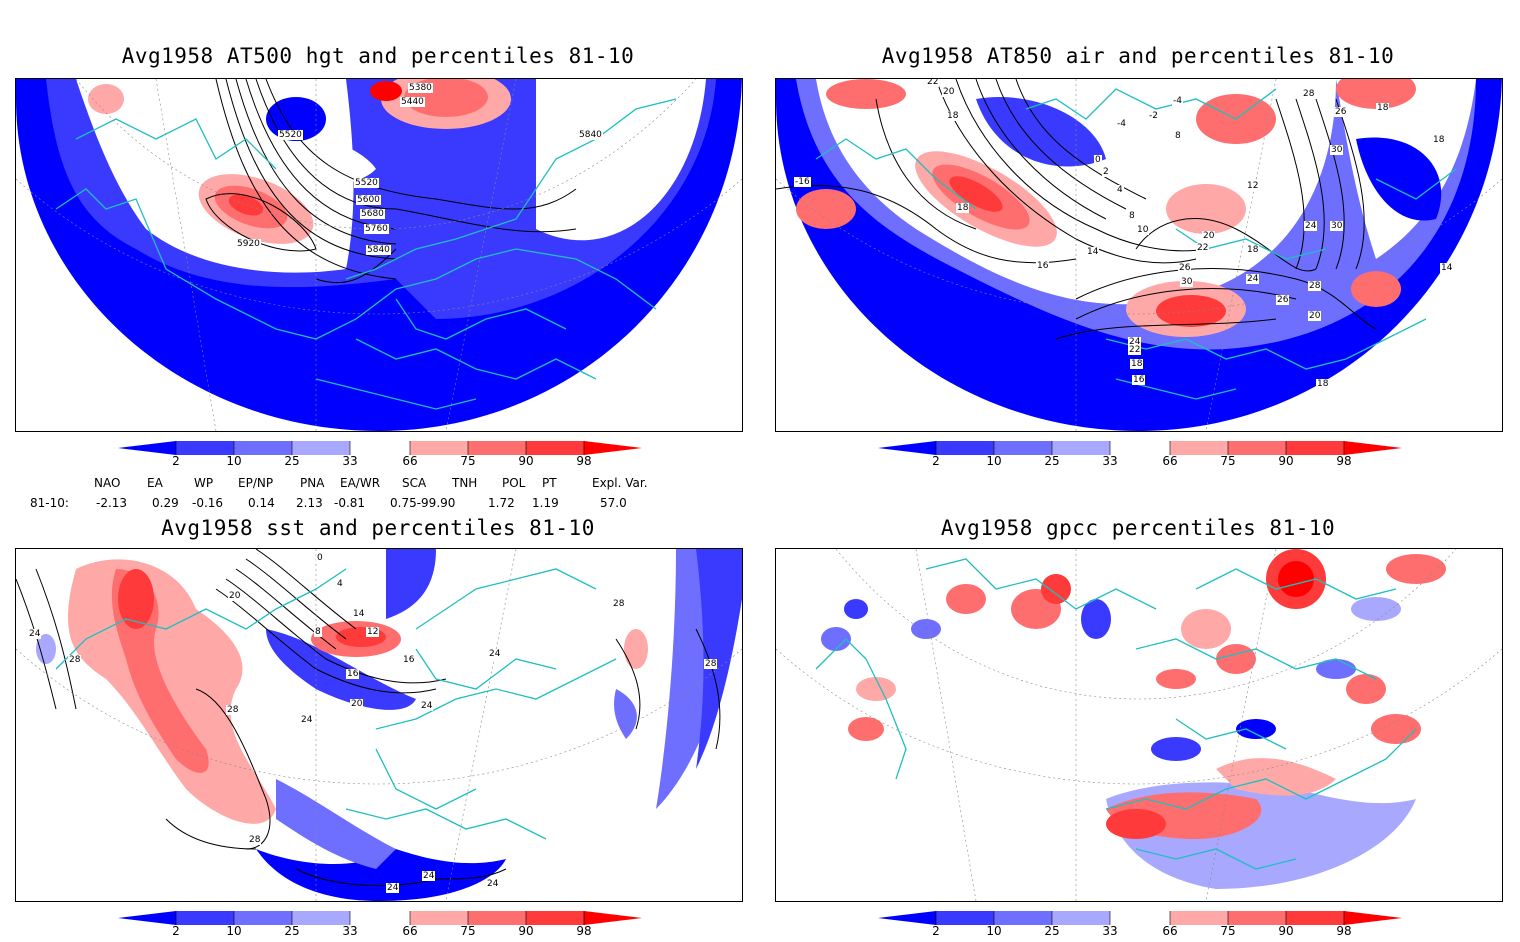 This screenshot has height=942, width=1520. What do you see at coordinates (412, 102) in the screenshot?
I see `contour-label: 5440` at bounding box center [412, 102].